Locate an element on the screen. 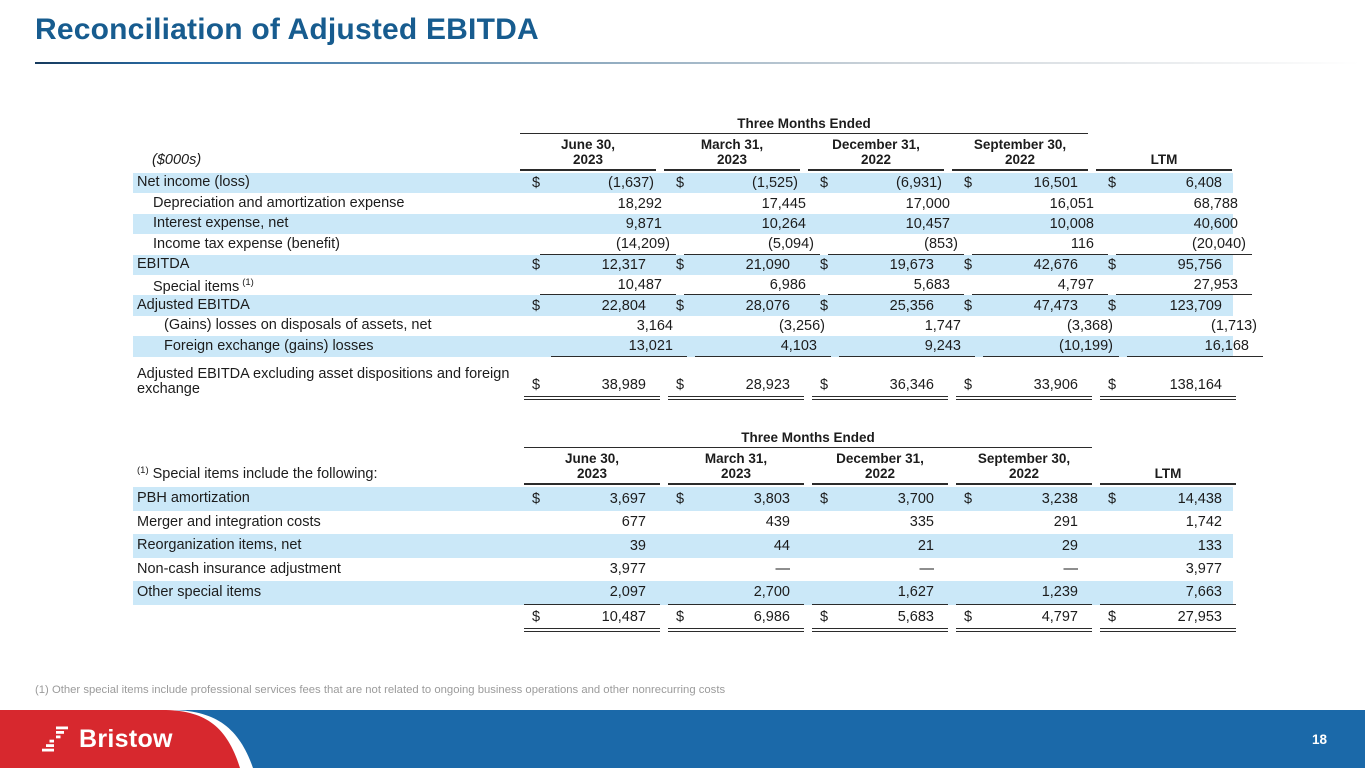  row-label: Income tax expense (benefit) is located at coordinates (246, 243).